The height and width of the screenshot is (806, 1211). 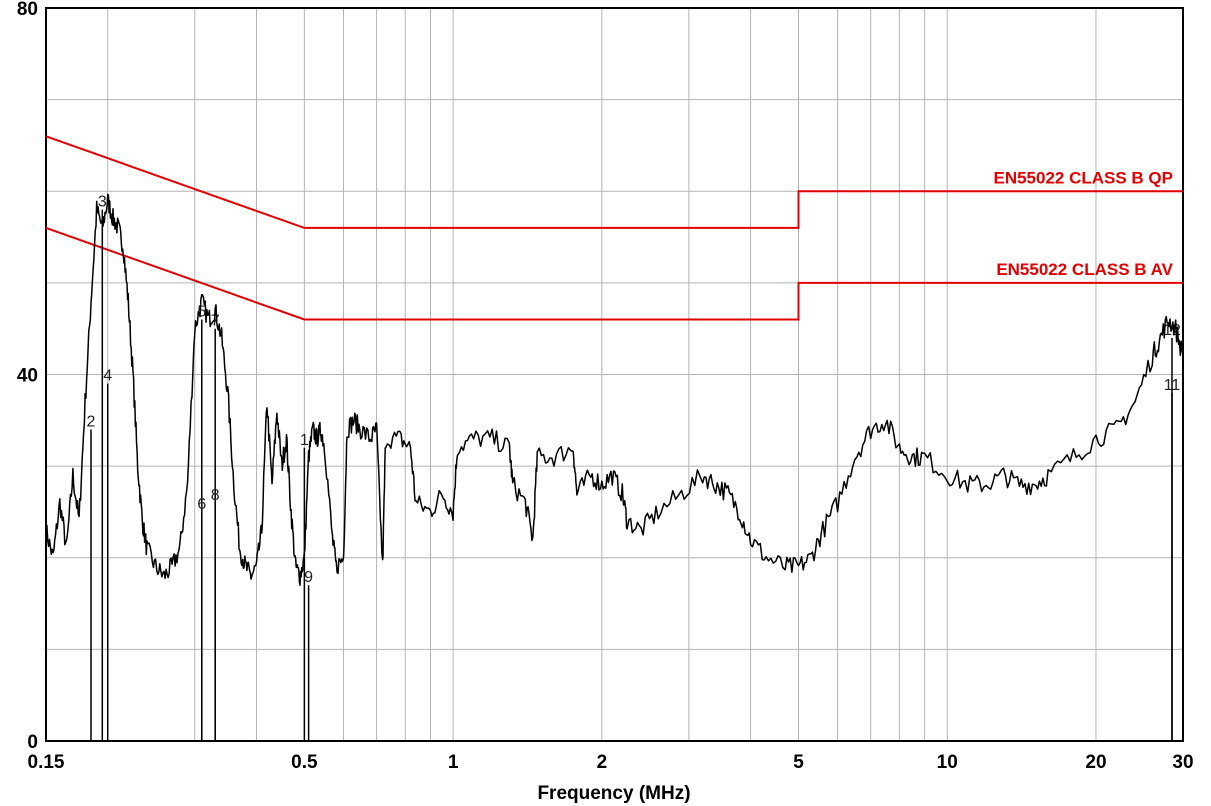 What do you see at coordinates (215, 321) in the screenshot?
I see `marker-label-7: 7` at bounding box center [215, 321].